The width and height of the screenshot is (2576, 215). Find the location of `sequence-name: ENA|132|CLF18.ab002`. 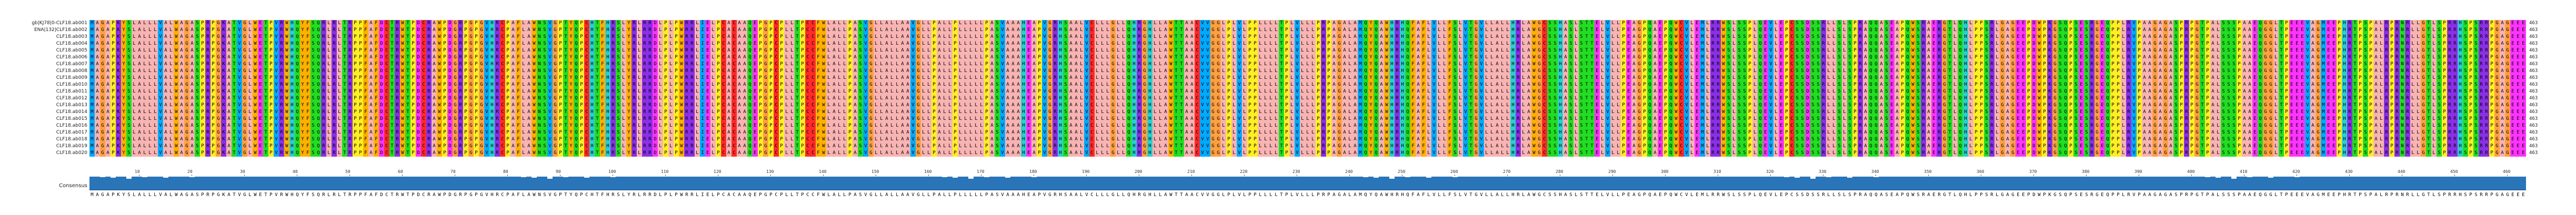

sequence-name: ENA|132|CLF18.ab002 is located at coordinates (45, 30).